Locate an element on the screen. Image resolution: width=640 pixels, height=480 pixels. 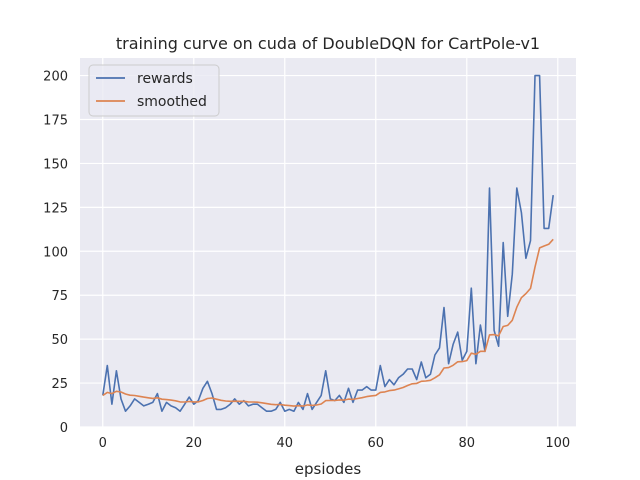
y-tick-label: 200 is located at coordinates (55, 77).